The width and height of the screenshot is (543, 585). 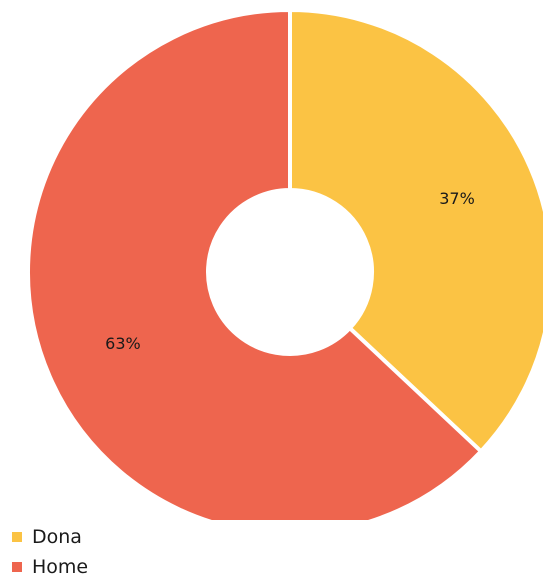 What do you see at coordinates (17, 537) in the screenshot?
I see `legend-swatch-dona` at bounding box center [17, 537].